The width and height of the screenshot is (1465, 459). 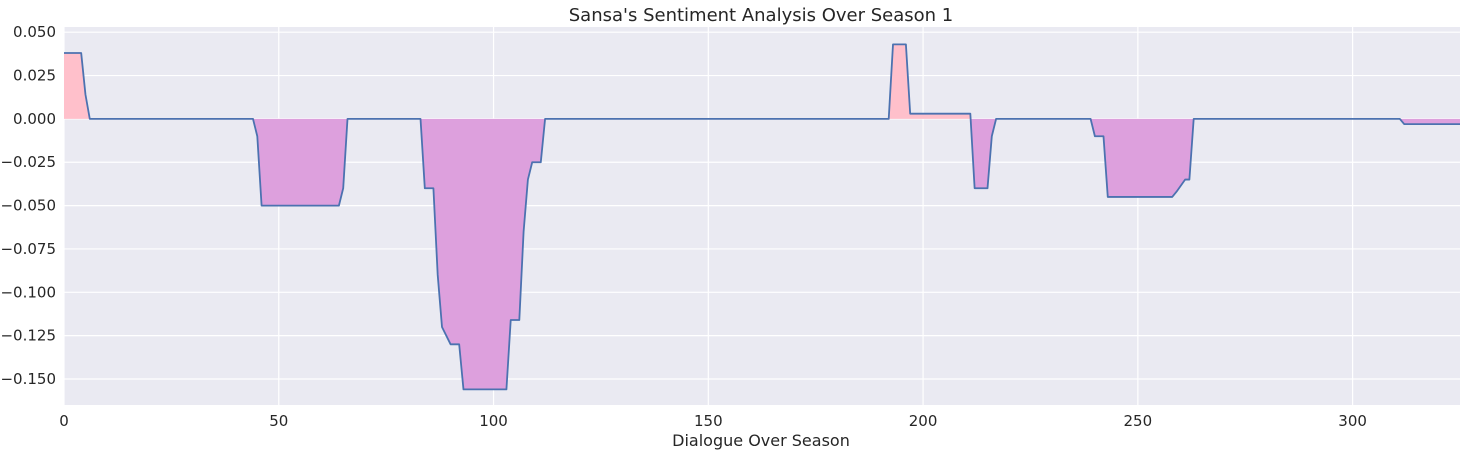 What do you see at coordinates (64, 421) in the screenshot?
I see `x-tick-label: 0` at bounding box center [64, 421].